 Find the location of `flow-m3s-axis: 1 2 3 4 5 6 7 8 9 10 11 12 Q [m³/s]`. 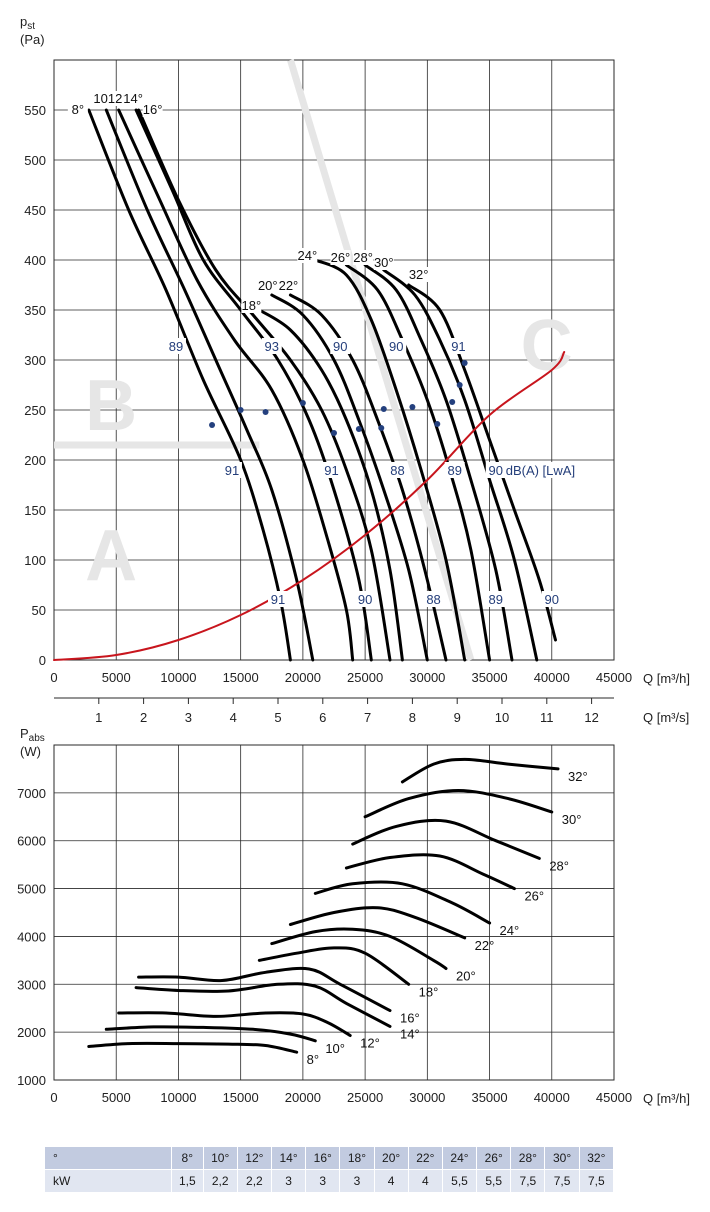

flow-m3s-axis: 1 2 3 4 5 6 7 8 9 10 11 12 Q [m³/s] is located at coordinates (371, 711).